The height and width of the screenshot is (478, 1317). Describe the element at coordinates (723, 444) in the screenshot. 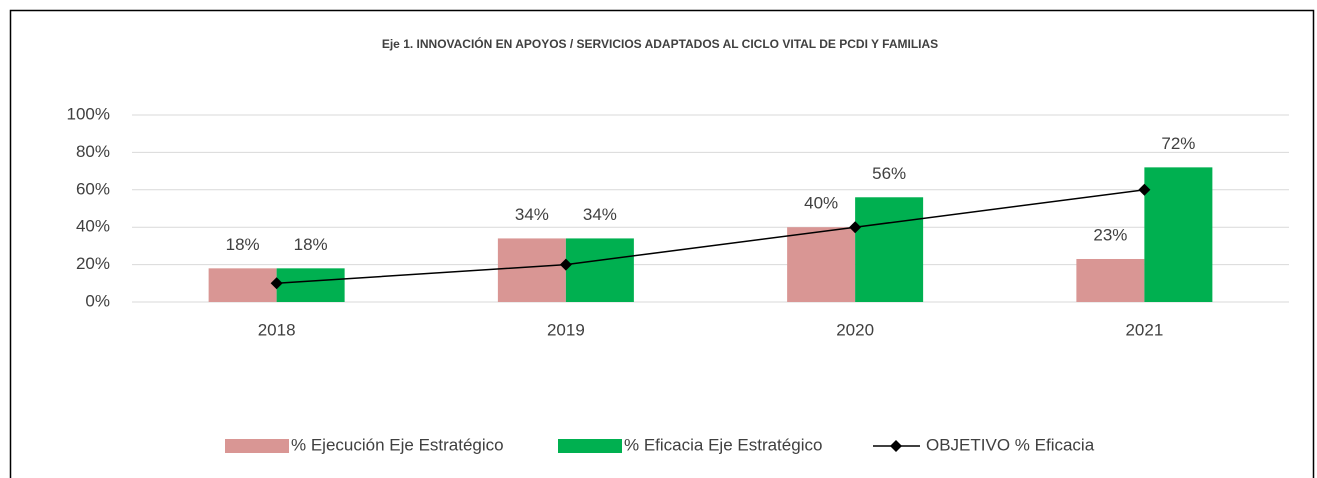

I see `legend-label: % Eficacia Eje Estratégico` at that location.